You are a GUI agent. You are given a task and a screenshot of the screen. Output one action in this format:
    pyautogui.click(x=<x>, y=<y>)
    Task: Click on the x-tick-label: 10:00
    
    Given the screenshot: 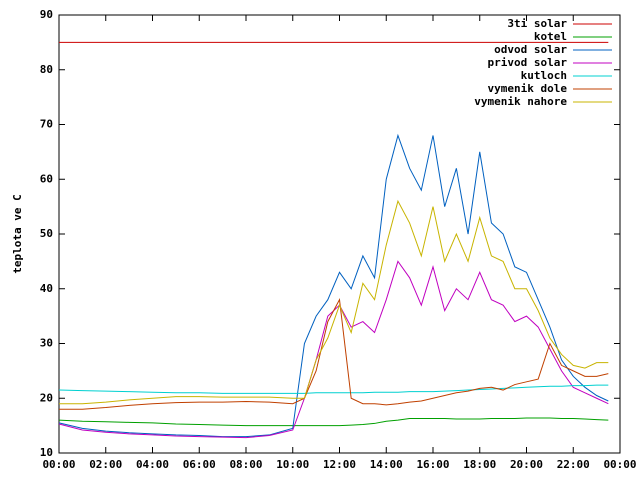 What is the action you would take?
    pyautogui.click(x=292, y=464)
    